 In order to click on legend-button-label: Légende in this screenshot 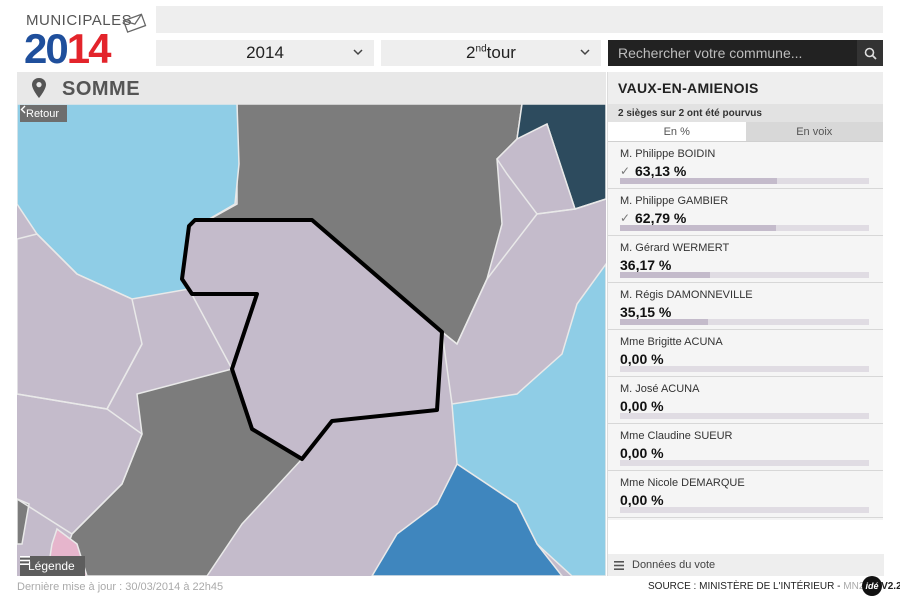, I will do `click(51, 566)`.